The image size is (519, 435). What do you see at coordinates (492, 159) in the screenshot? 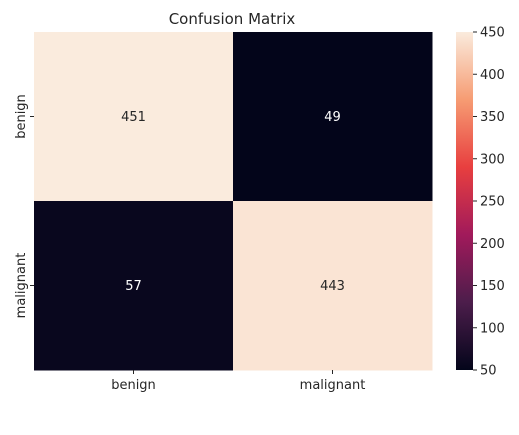
I see `colorbar-tick-label: 300` at bounding box center [492, 159].